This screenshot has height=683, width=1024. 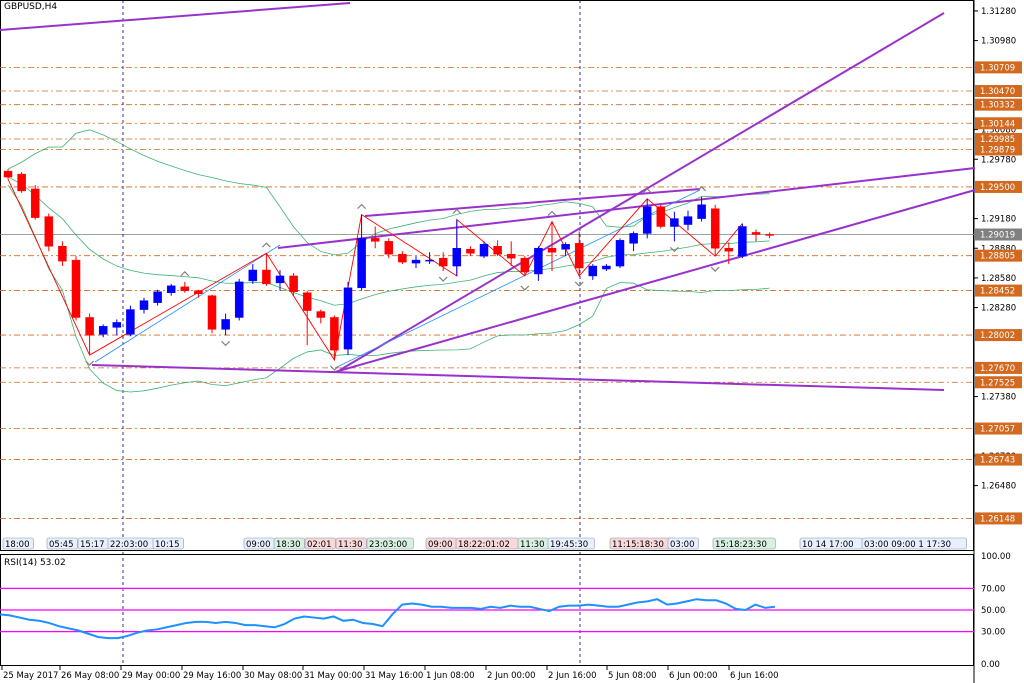 What do you see at coordinates (998, 42) in the screenshot?
I see `price-label: 1.30980` at bounding box center [998, 42].